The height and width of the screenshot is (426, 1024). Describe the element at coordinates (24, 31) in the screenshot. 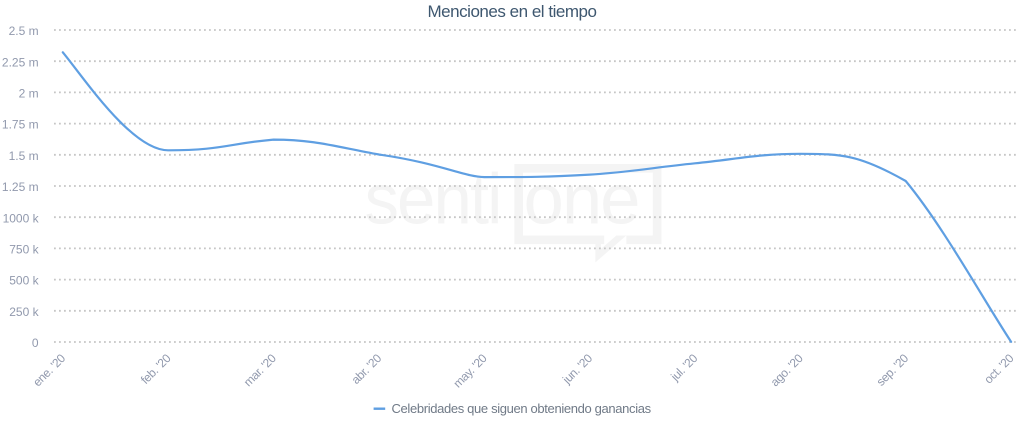

I see `svg-text: 2.5 m` at that location.